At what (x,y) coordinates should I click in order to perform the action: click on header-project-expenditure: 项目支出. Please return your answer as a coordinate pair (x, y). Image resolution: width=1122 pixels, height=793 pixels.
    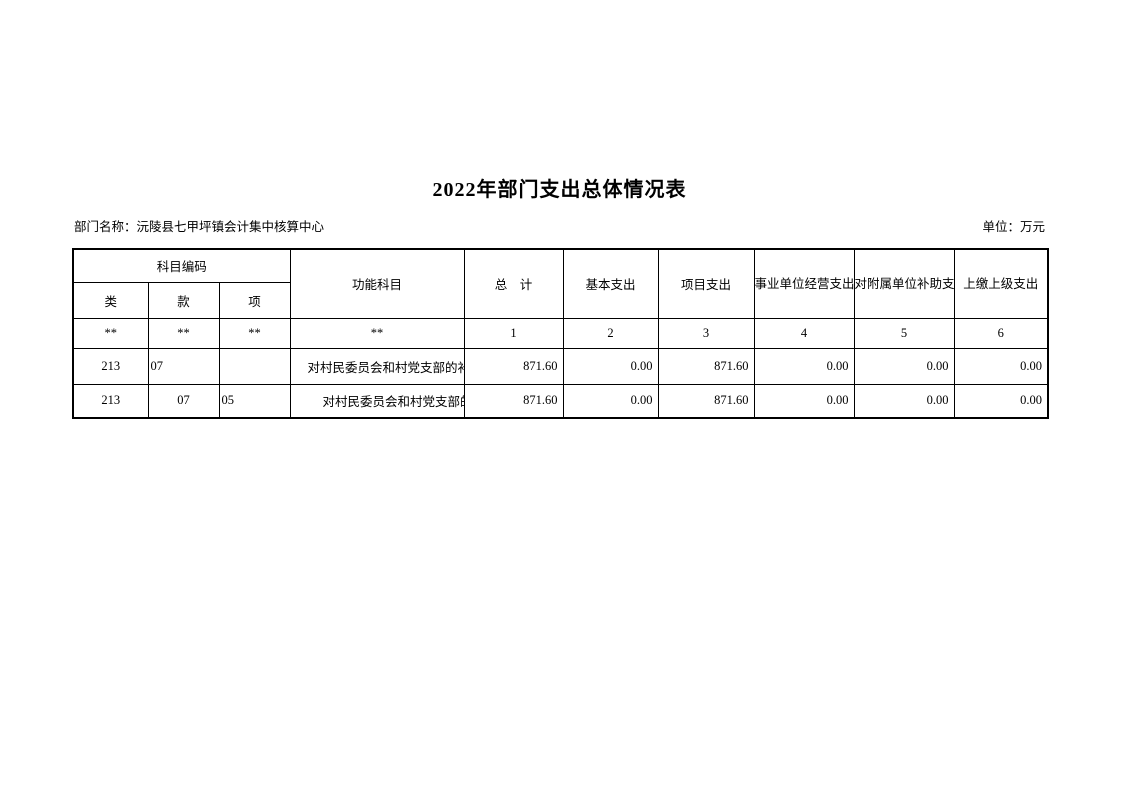
    Looking at the image, I should click on (706, 283).